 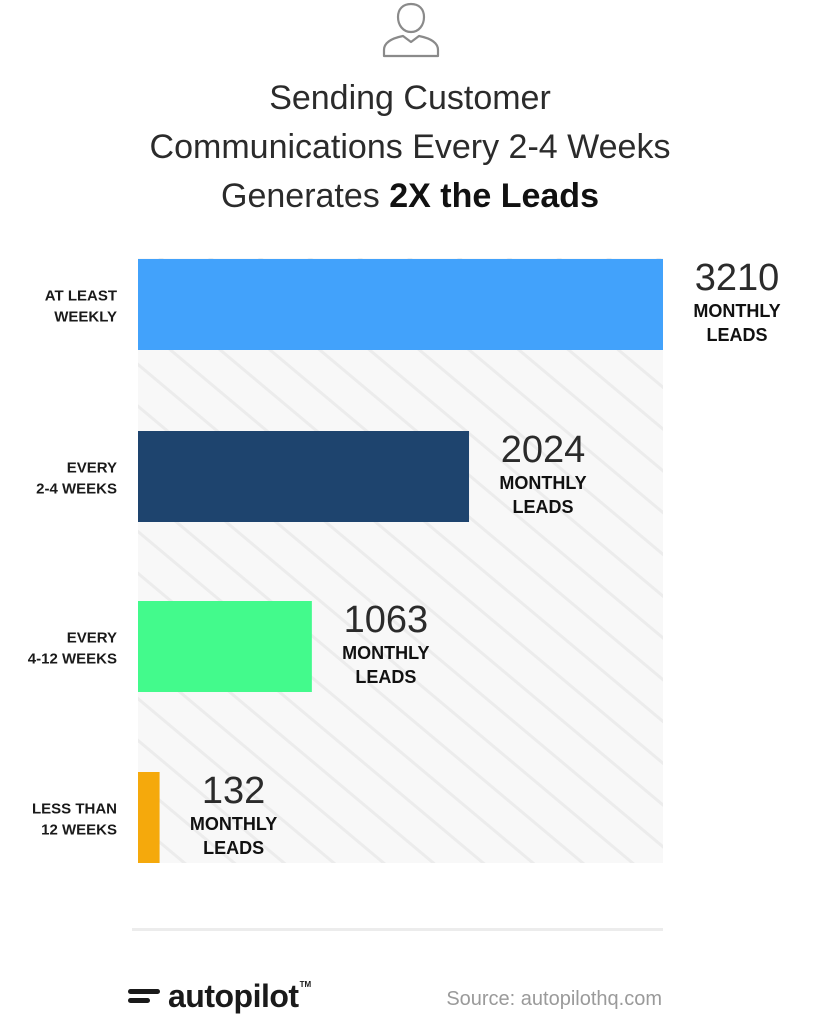 What do you see at coordinates (305, 196) in the screenshot?
I see `title-line-3-prefix: Generates` at bounding box center [305, 196].